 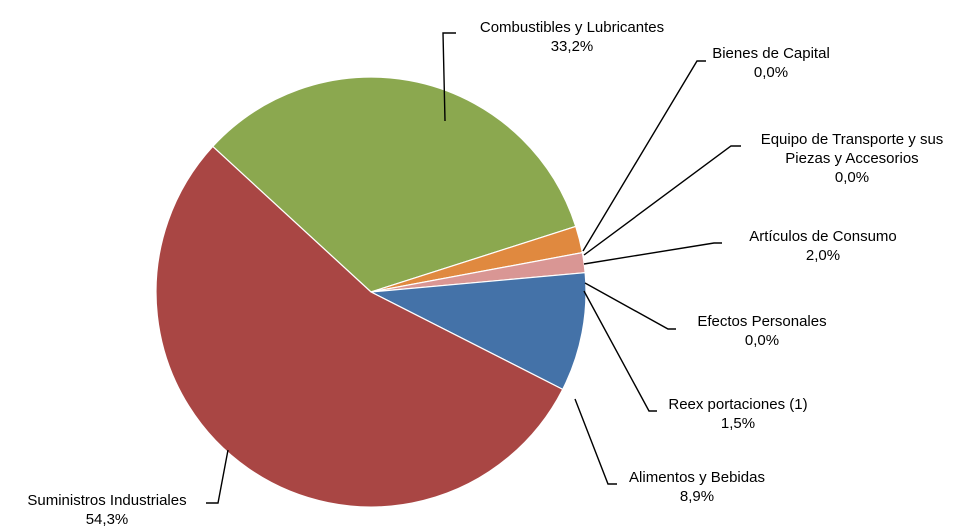 What do you see at coordinates (572, 27) in the screenshot?
I see `data-label-name: Combustibles y Lubricantes` at bounding box center [572, 27].